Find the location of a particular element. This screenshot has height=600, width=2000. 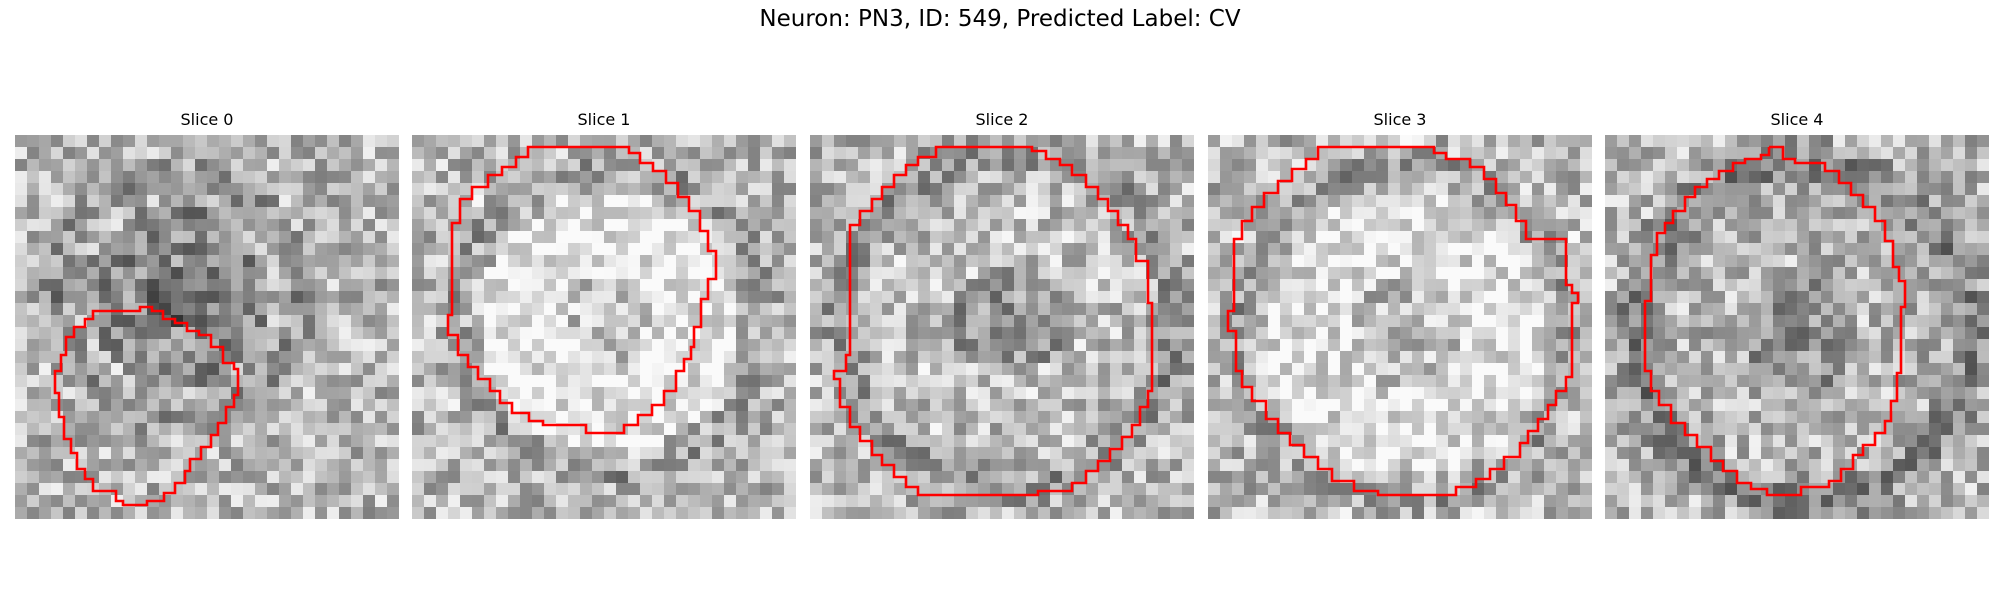

slice-2-svg is located at coordinates (1002, 327).